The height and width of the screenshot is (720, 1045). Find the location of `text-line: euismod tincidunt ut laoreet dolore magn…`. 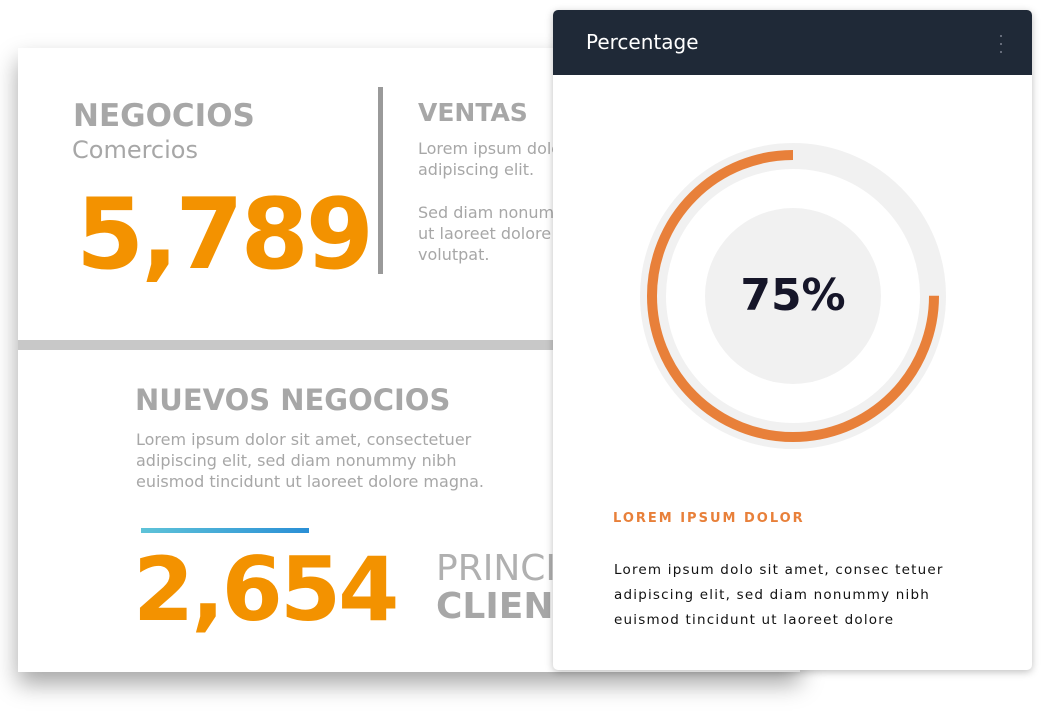

text-line: euismod tincidunt ut laoreet dolore magn… is located at coordinates (310, 481).